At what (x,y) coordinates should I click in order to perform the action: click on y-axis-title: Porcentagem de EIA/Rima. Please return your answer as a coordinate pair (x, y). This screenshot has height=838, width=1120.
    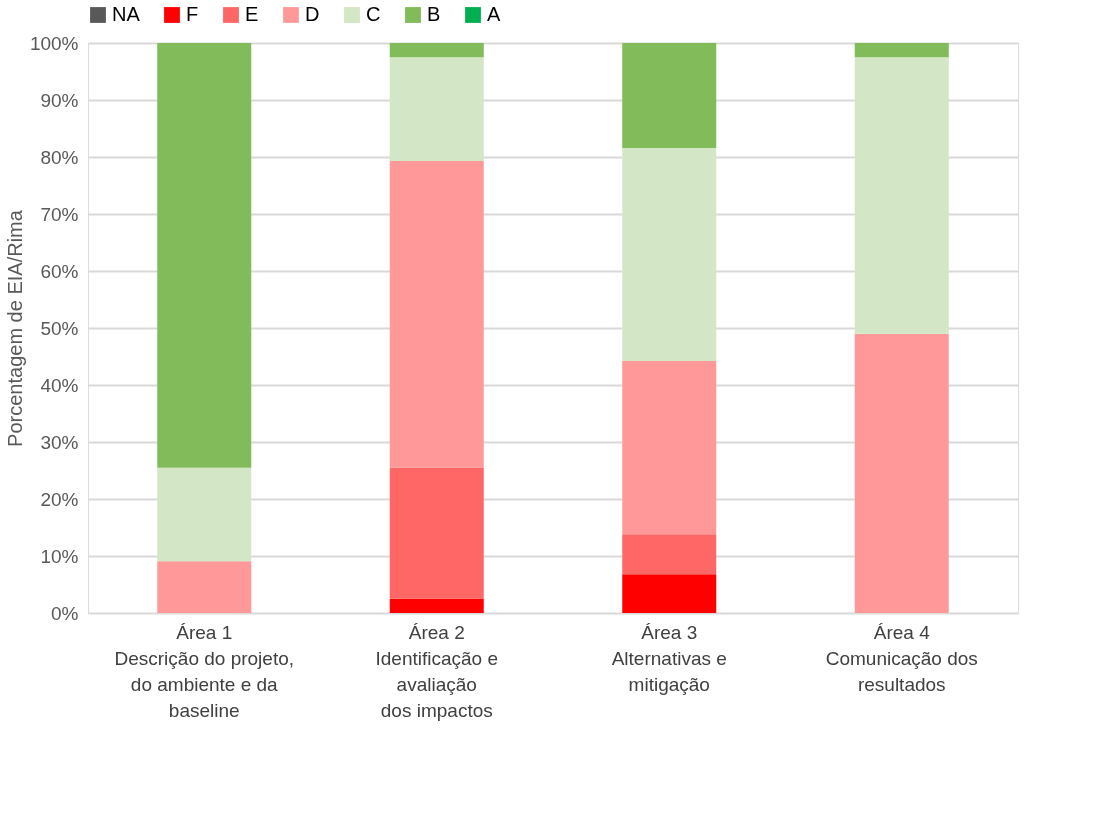
    Looking at the image, I should click on (14, 328).